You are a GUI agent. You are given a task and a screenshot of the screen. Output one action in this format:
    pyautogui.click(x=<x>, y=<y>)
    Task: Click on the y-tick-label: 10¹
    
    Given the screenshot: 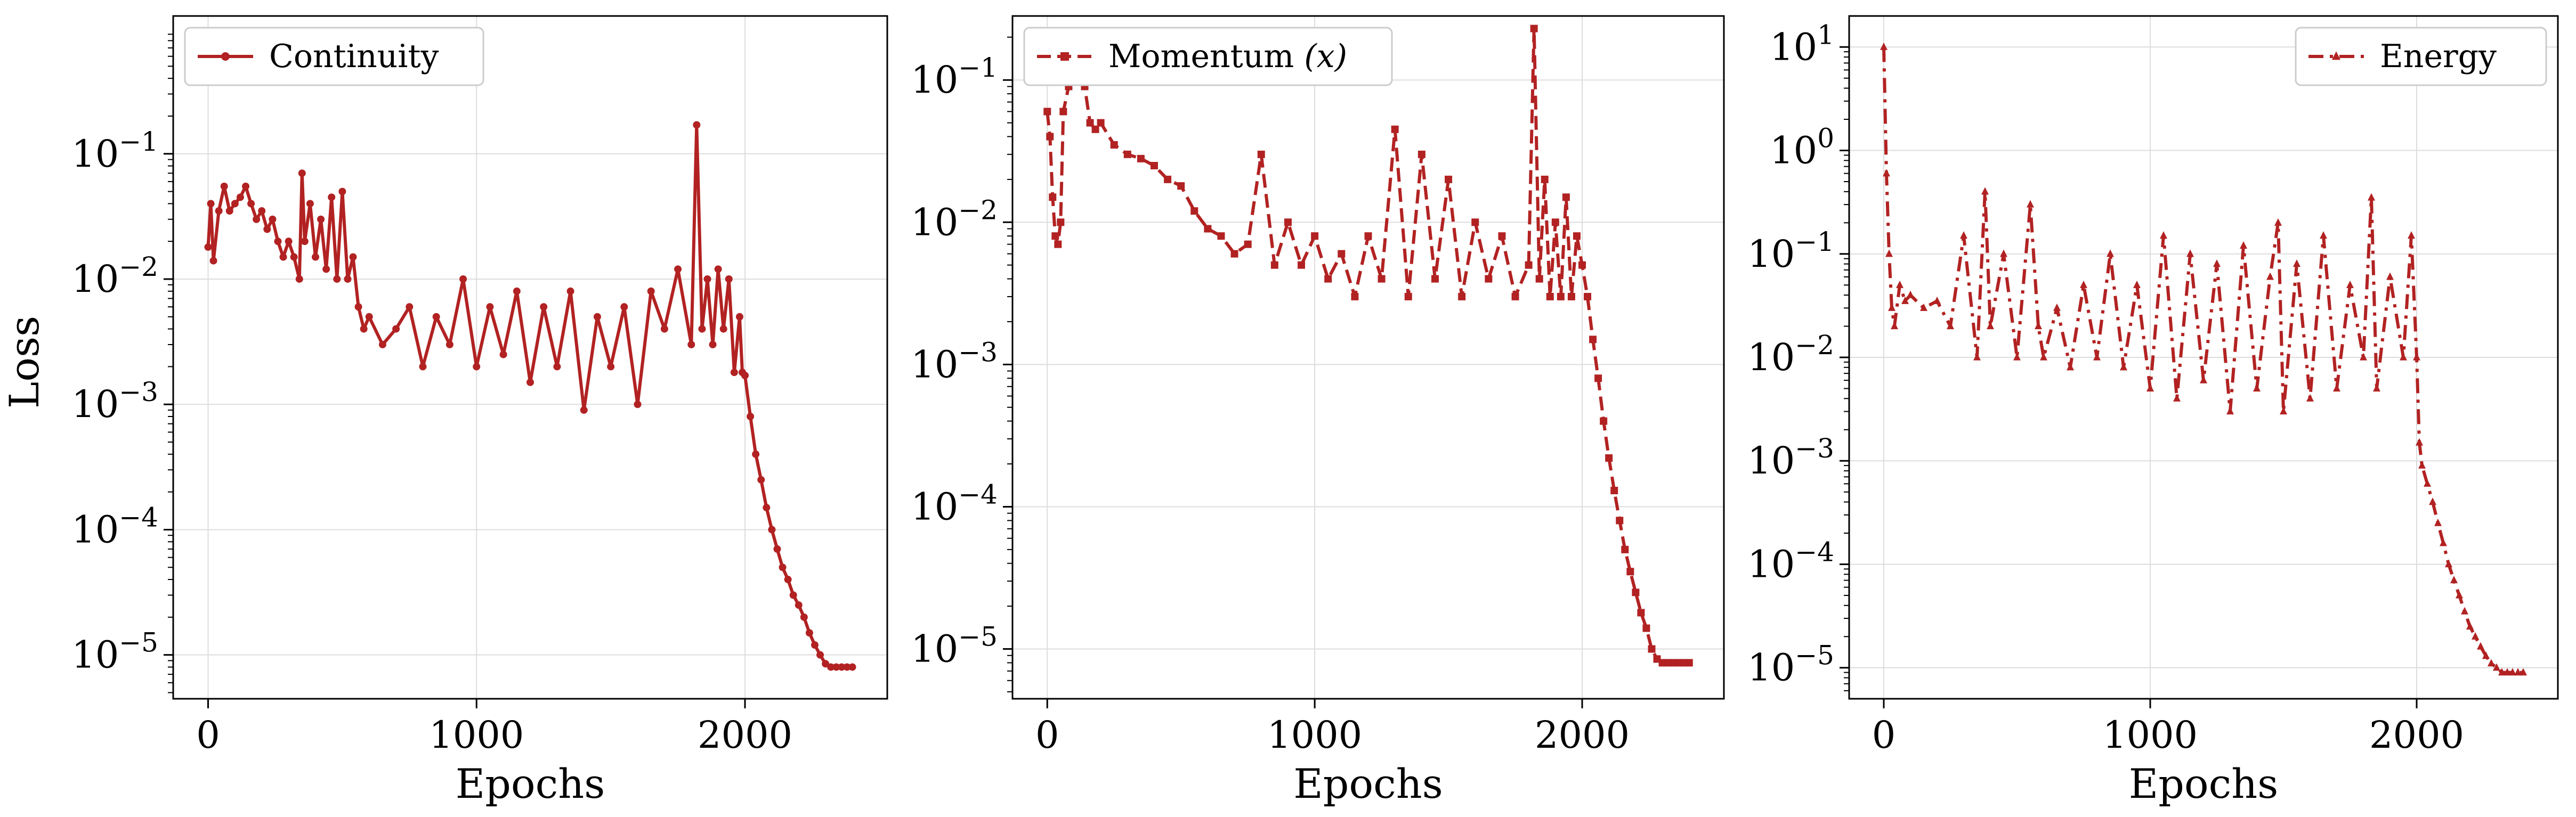 What is the action you would take?
    pyautogui.click(x=1802, y=44)
    